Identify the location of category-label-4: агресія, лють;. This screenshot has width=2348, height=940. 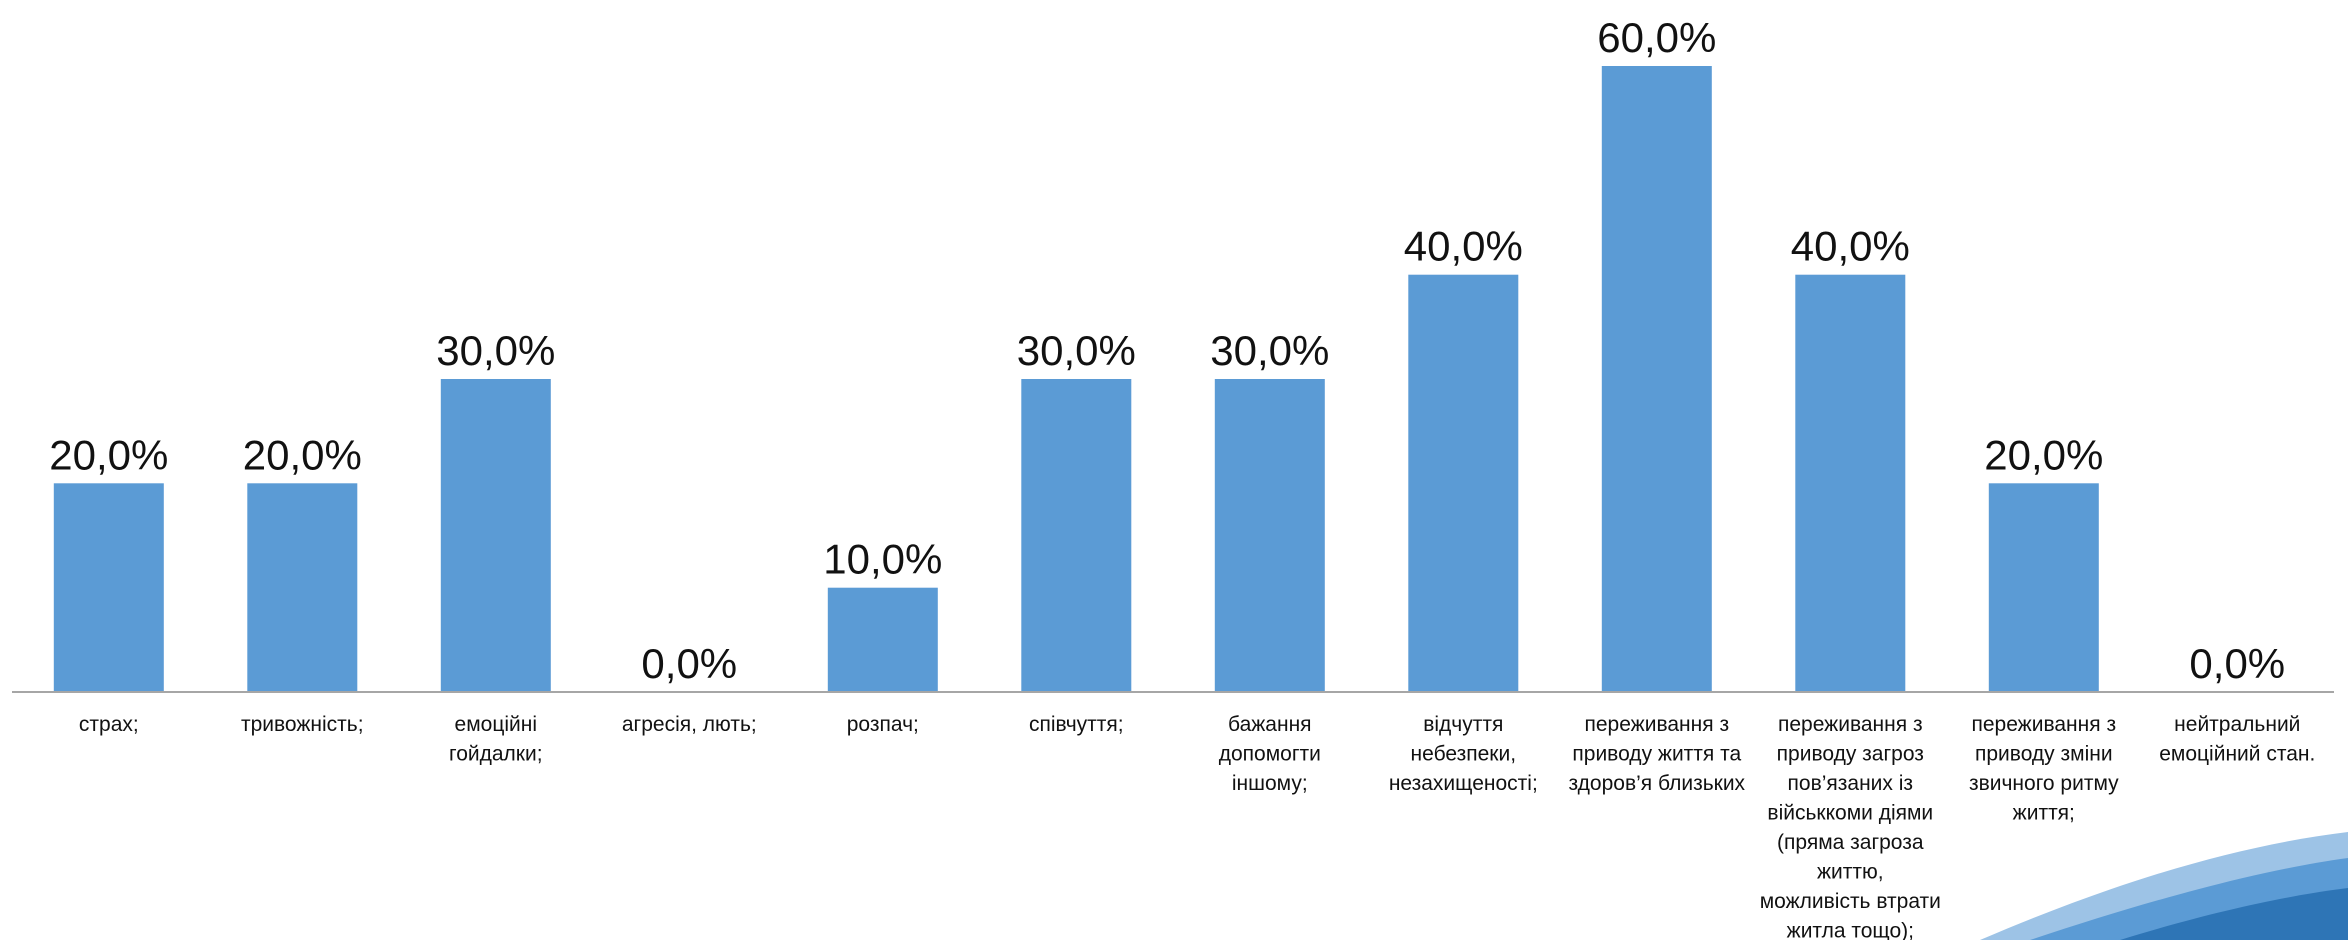
(689, 724).